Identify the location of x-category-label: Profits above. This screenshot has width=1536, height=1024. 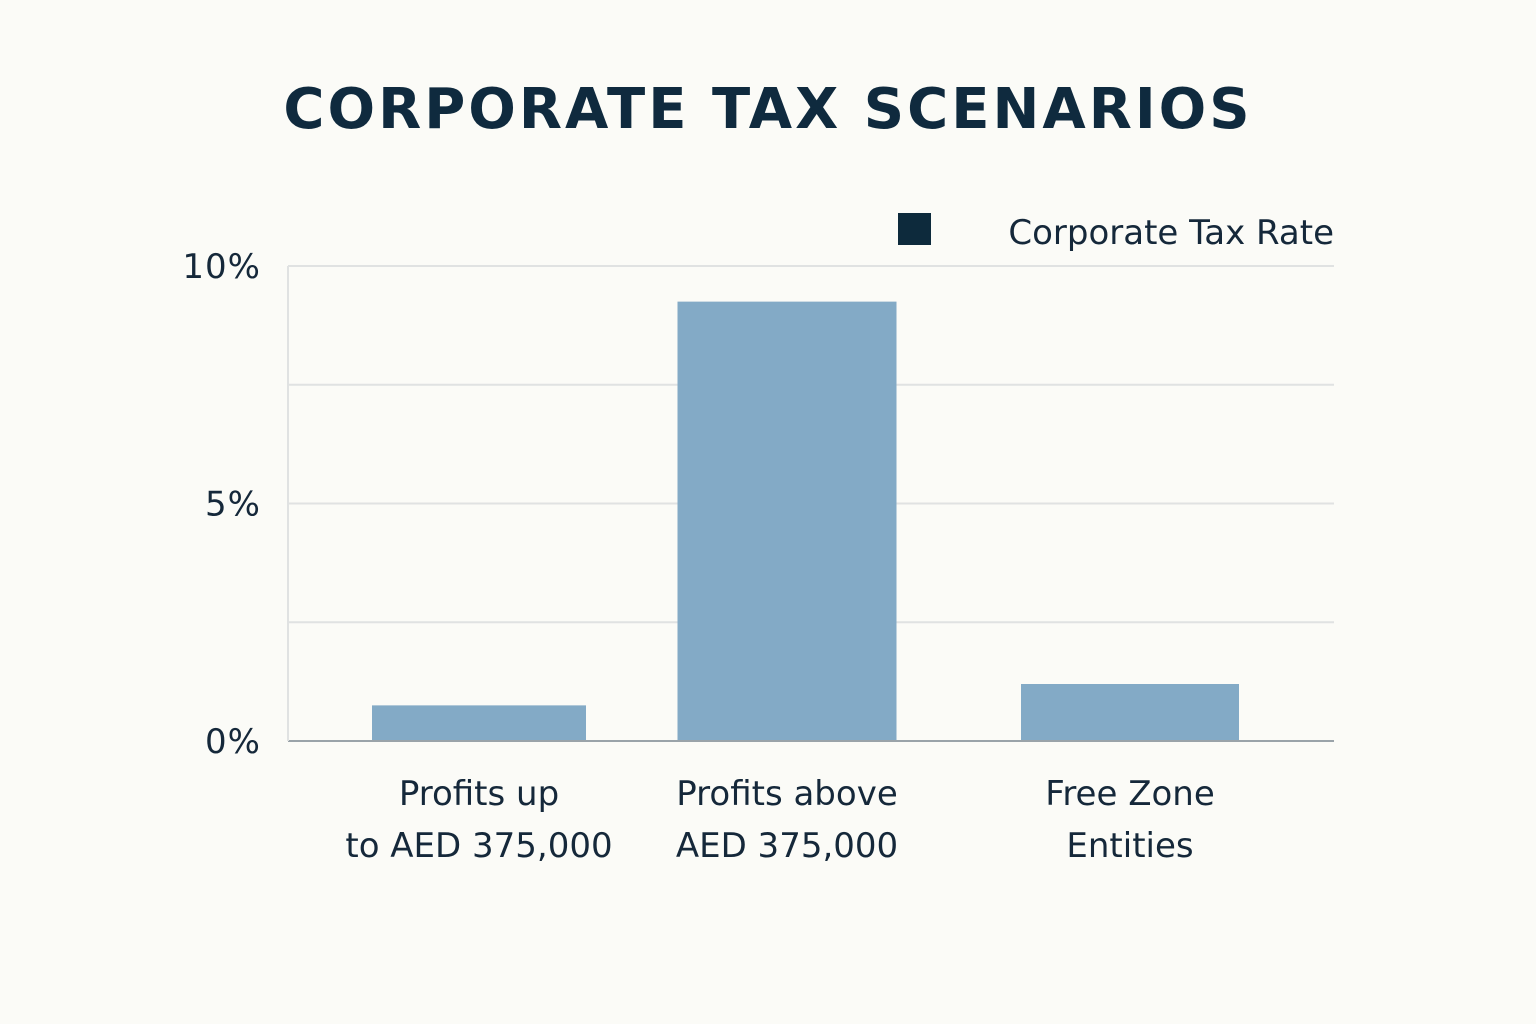
(786, 794).